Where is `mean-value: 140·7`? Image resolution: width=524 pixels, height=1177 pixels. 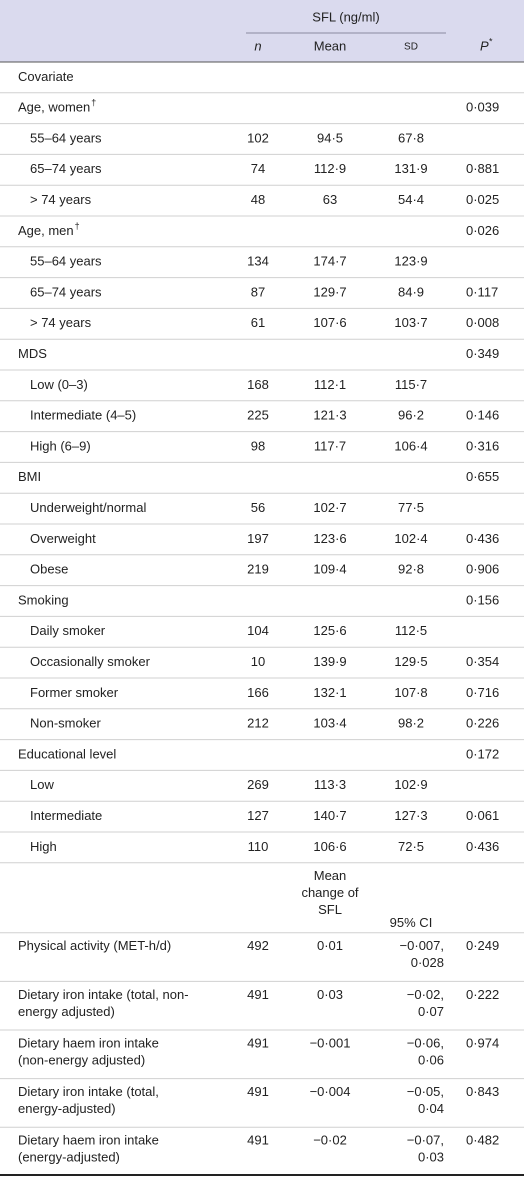 mean-value: 140·7 is located at coordinates (329, 815).